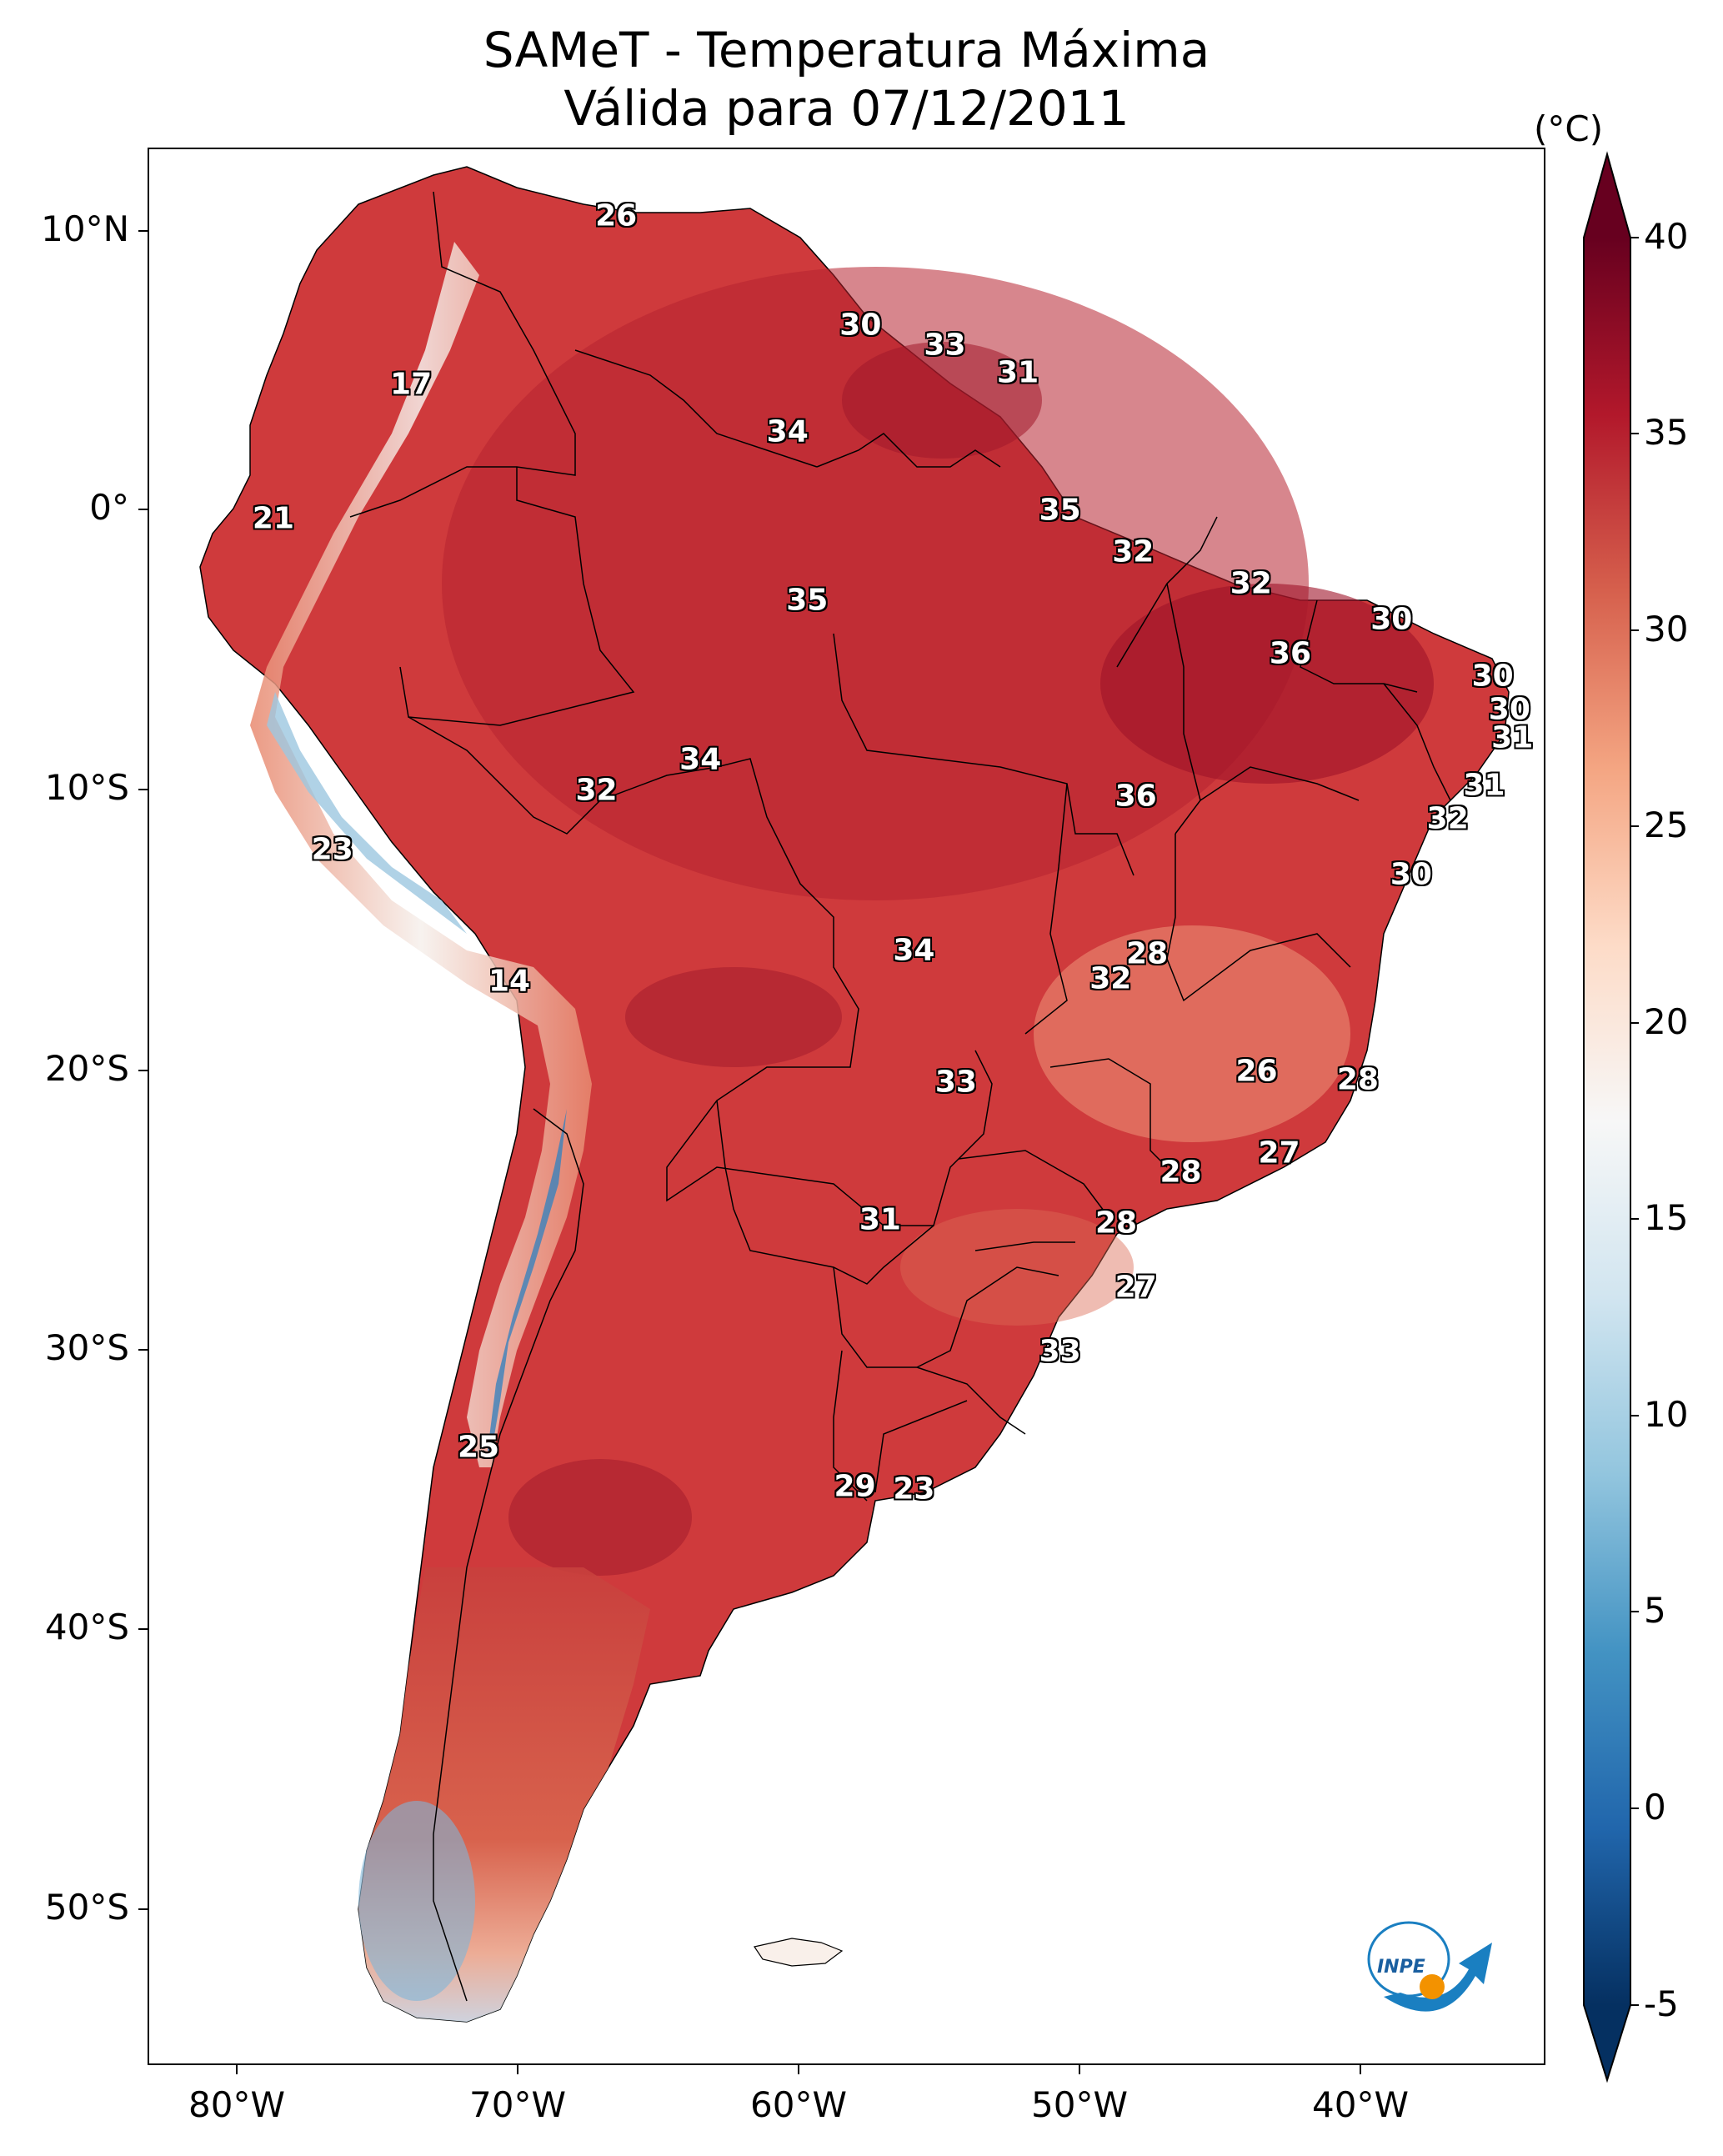  What do you see at coordinates (1569, 128) in the screenshot?
I see `colorbar-unit: (°C)` at bounding box center [1569, 128].